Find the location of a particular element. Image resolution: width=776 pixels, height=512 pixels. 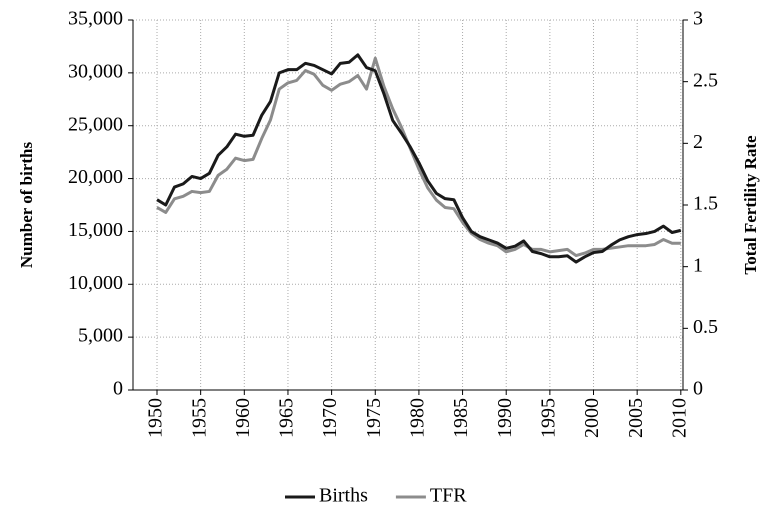

legend-label: Births is located at coordinates (343, 496).